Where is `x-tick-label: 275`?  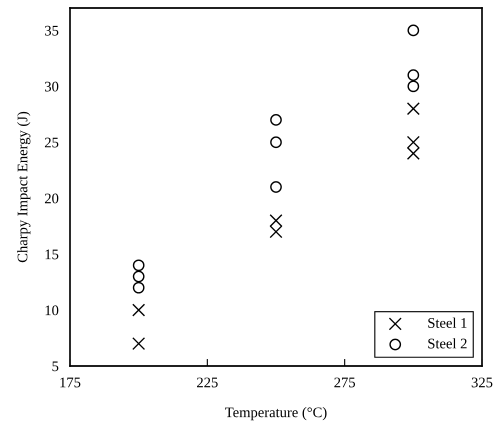
x-tick-label: 275 is located at coordinates (345, 383).